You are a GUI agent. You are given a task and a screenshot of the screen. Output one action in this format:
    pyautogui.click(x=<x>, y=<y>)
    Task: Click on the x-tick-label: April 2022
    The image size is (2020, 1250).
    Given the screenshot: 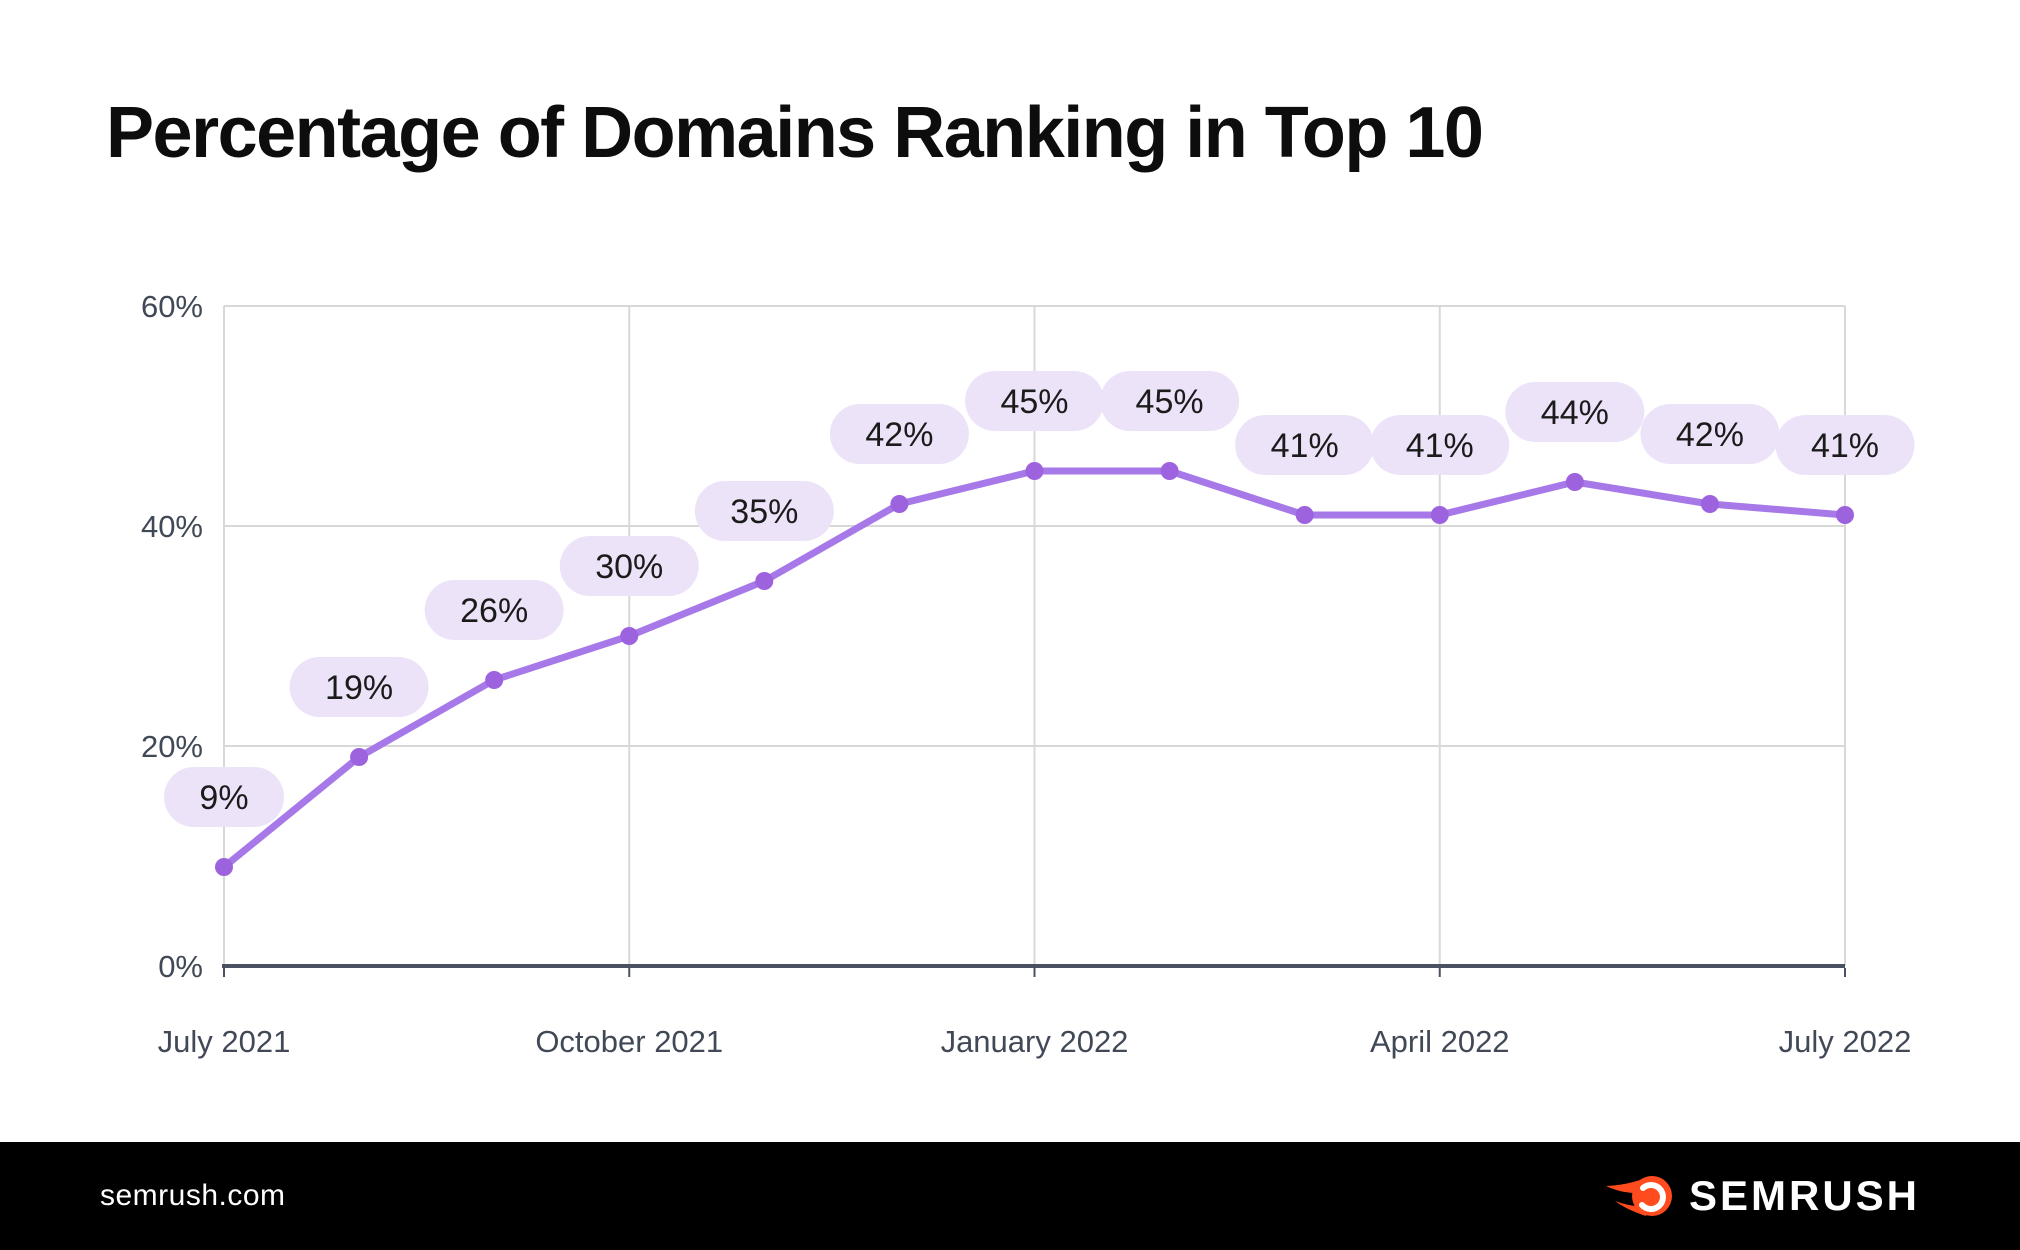 What is the action you would take?
    pyautogui.click(x=1440, y=1041)
    